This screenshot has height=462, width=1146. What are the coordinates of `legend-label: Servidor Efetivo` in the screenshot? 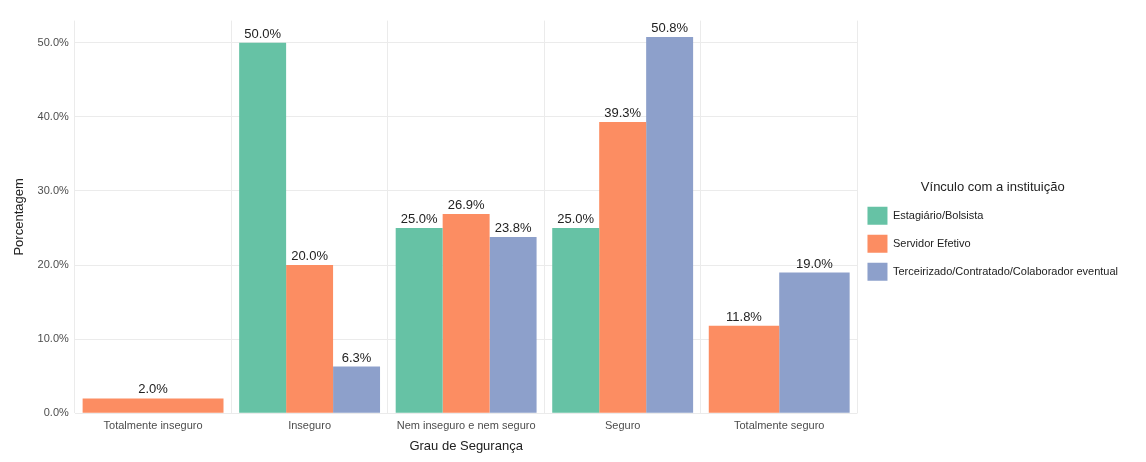 It's located at (931, 242).